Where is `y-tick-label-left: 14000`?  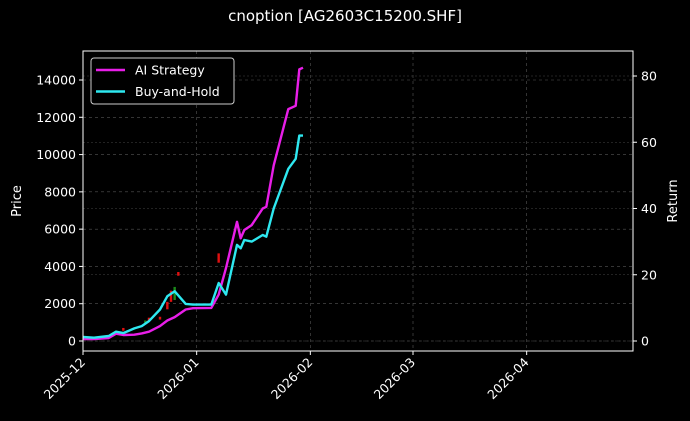
y-tick-label-left: 14000 is located at coordinates (56, 80).